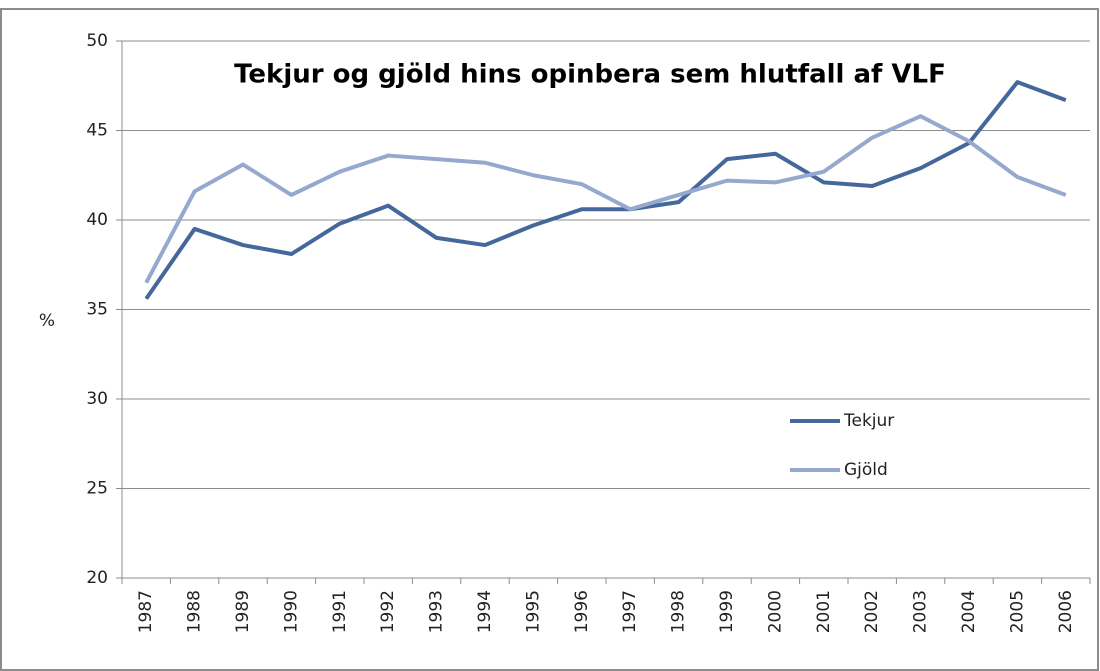 The width and height of the screenshot is (1100, 671). Describe the element at coordinates (679, 611) in the screenshot. I see `x-tick-label: 1998` at that location.